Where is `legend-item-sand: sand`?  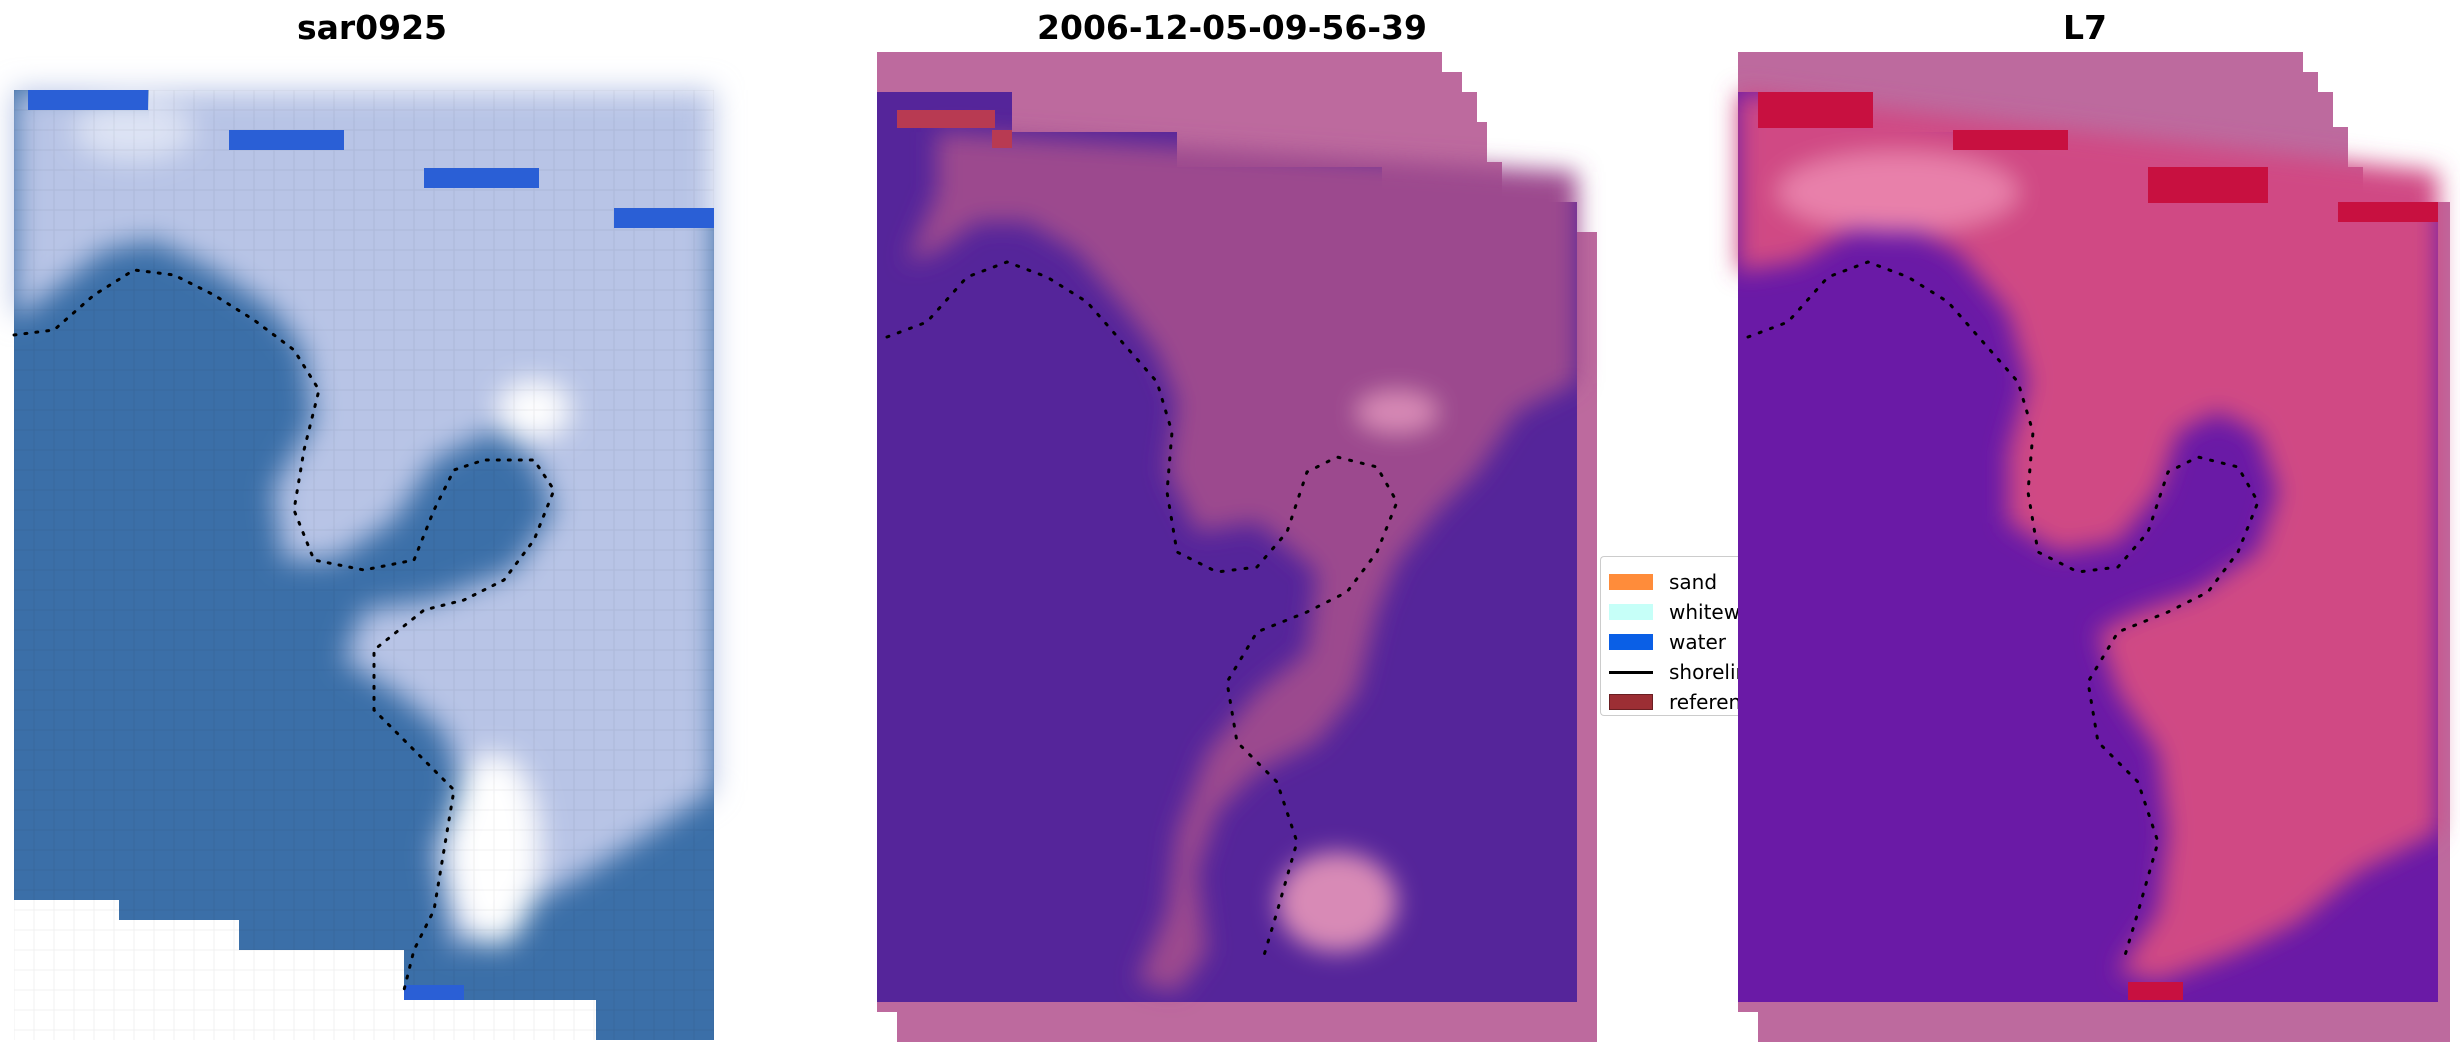
legend-item-sand: sand is located at coordinates (1670, 582).